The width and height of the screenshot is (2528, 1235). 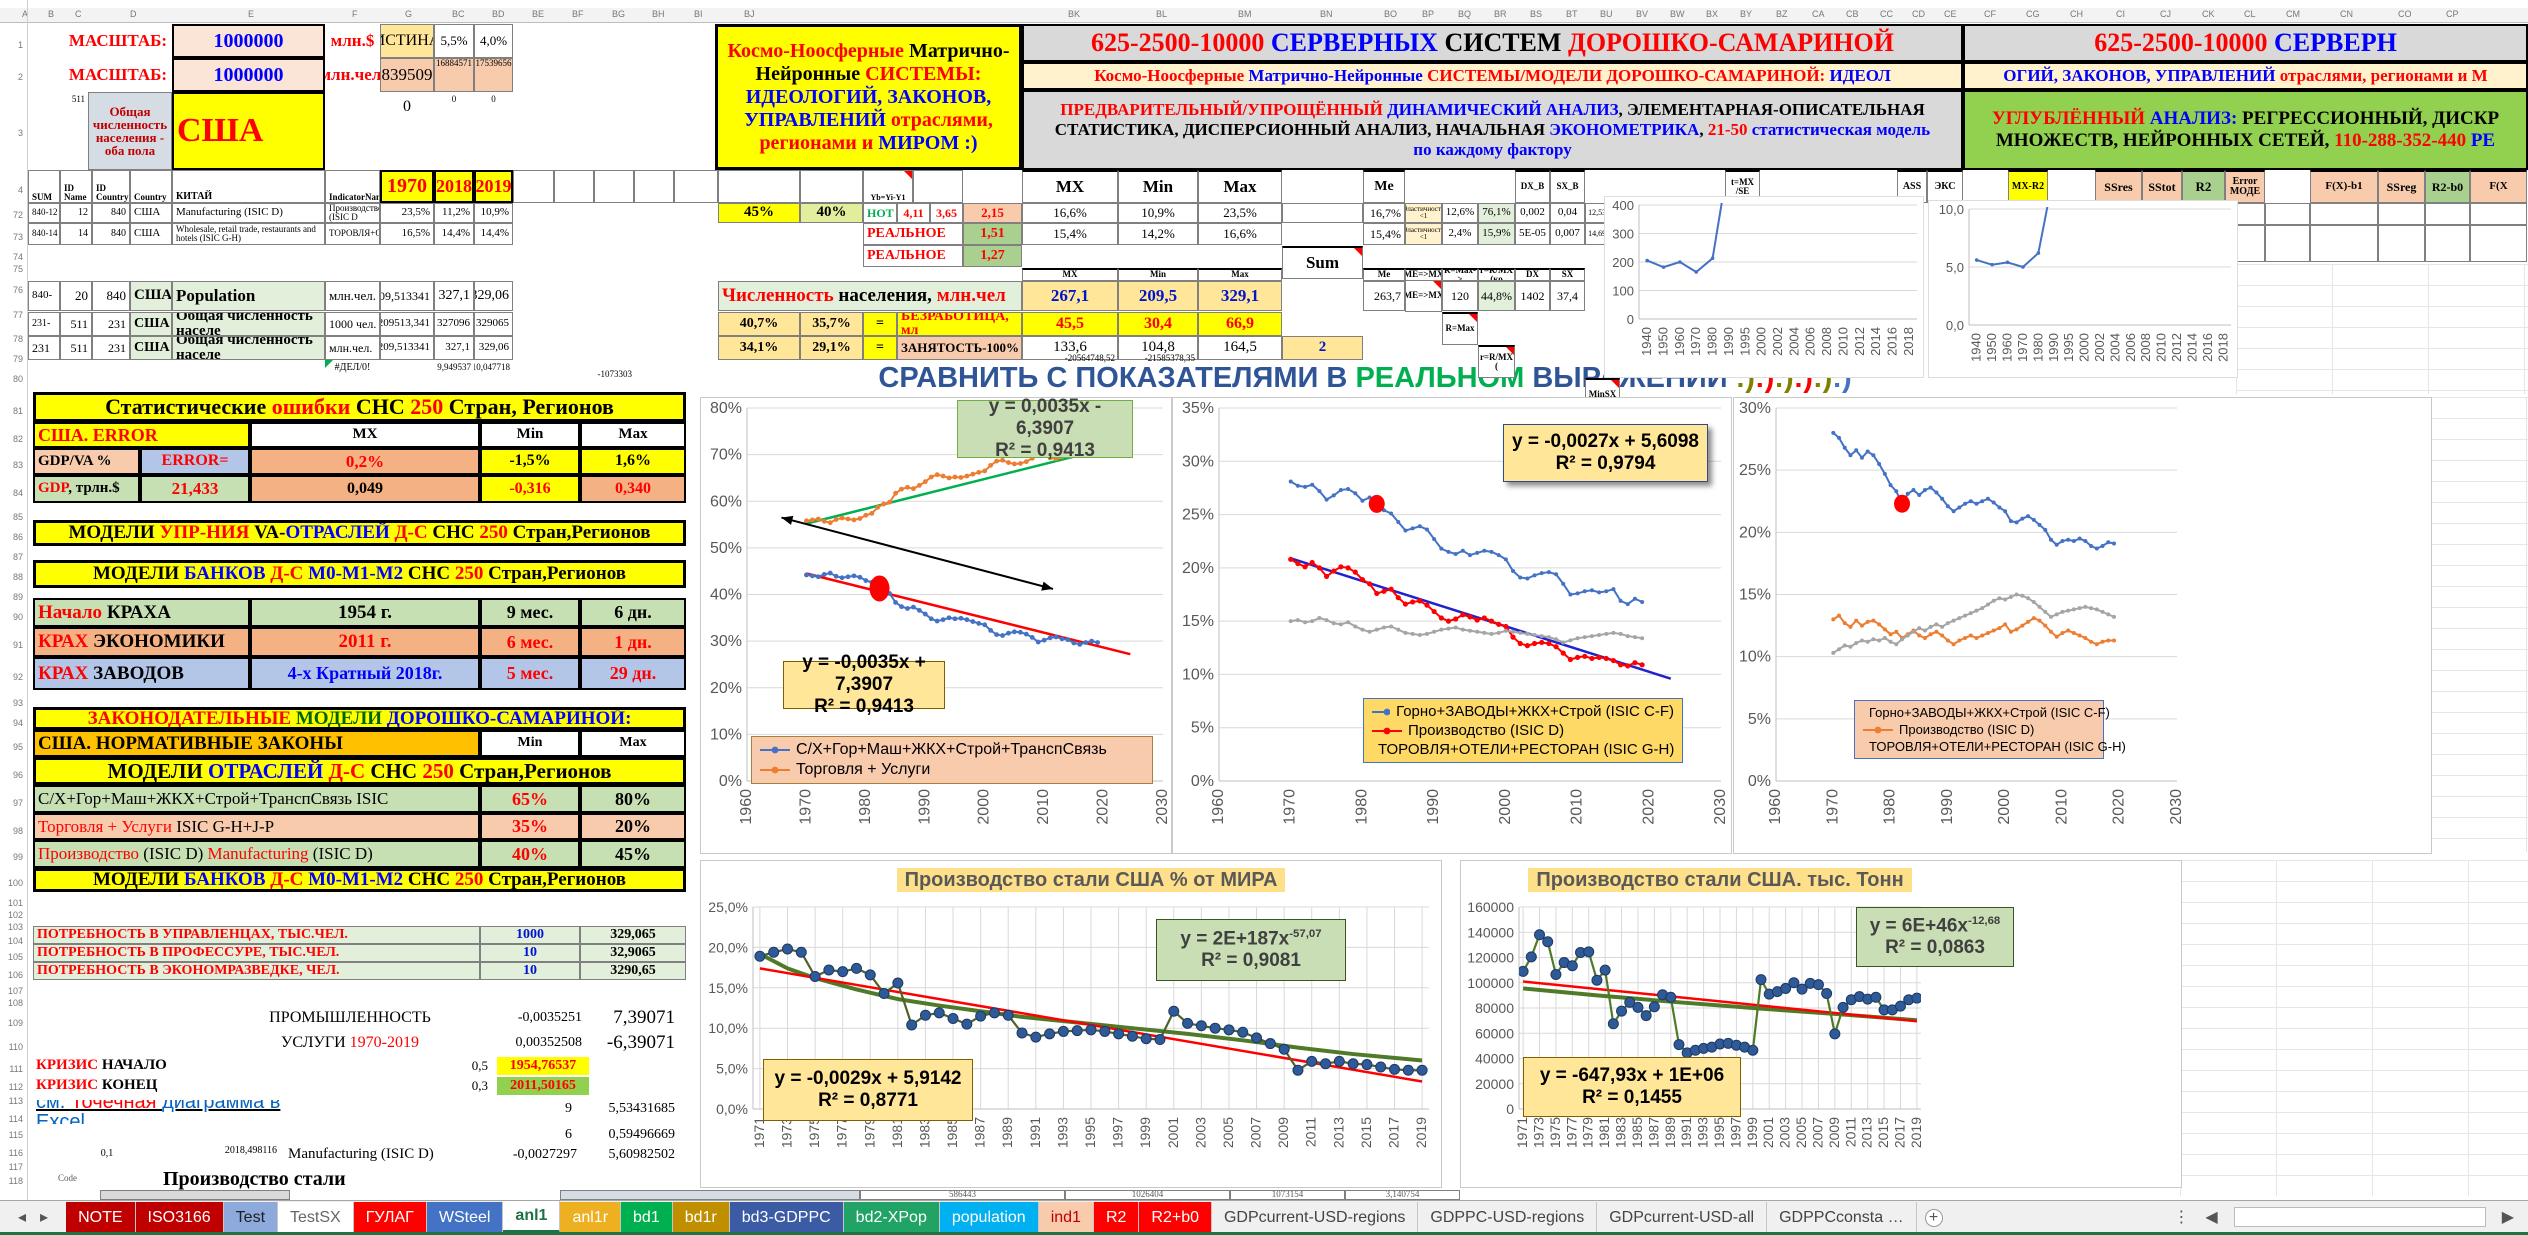 What do you see at coordinates (2452, 14) in the screenshot?
I see `column-header-CP: CP` at bounding box center [2452, 14].